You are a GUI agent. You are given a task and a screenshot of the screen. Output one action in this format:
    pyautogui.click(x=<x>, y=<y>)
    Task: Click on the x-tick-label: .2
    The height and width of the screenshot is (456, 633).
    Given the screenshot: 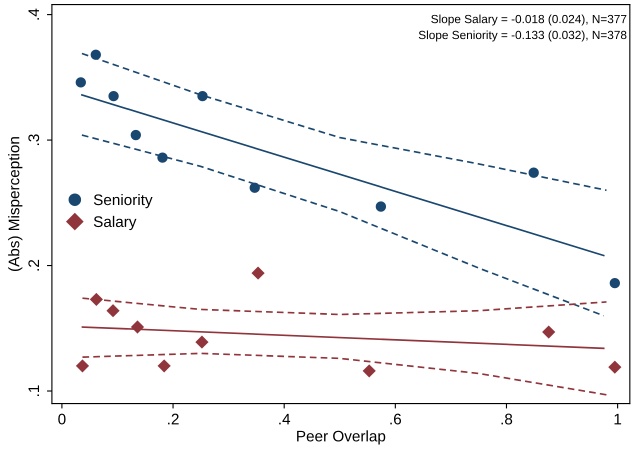 What is the action you would take?
    pyautogui.click(x=173, y=419)
    